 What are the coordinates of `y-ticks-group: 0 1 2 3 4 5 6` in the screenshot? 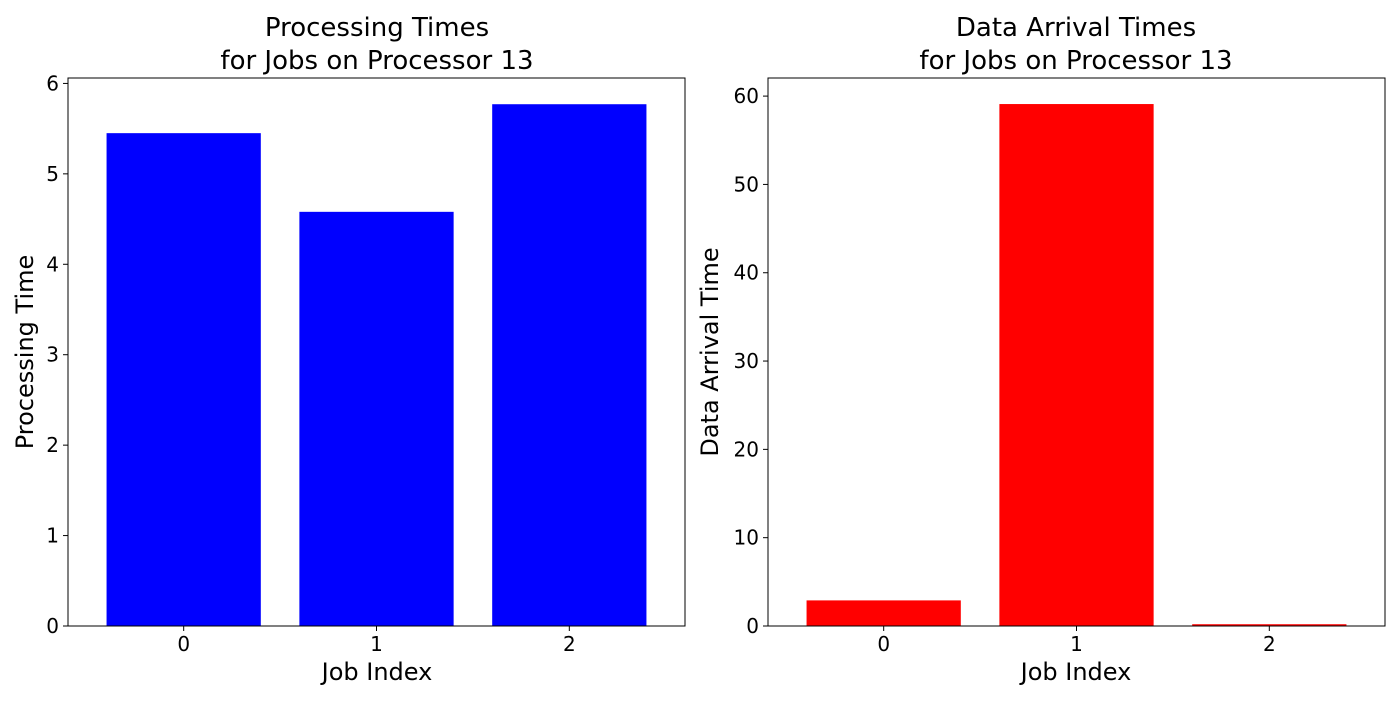 It's located at (57, 354).